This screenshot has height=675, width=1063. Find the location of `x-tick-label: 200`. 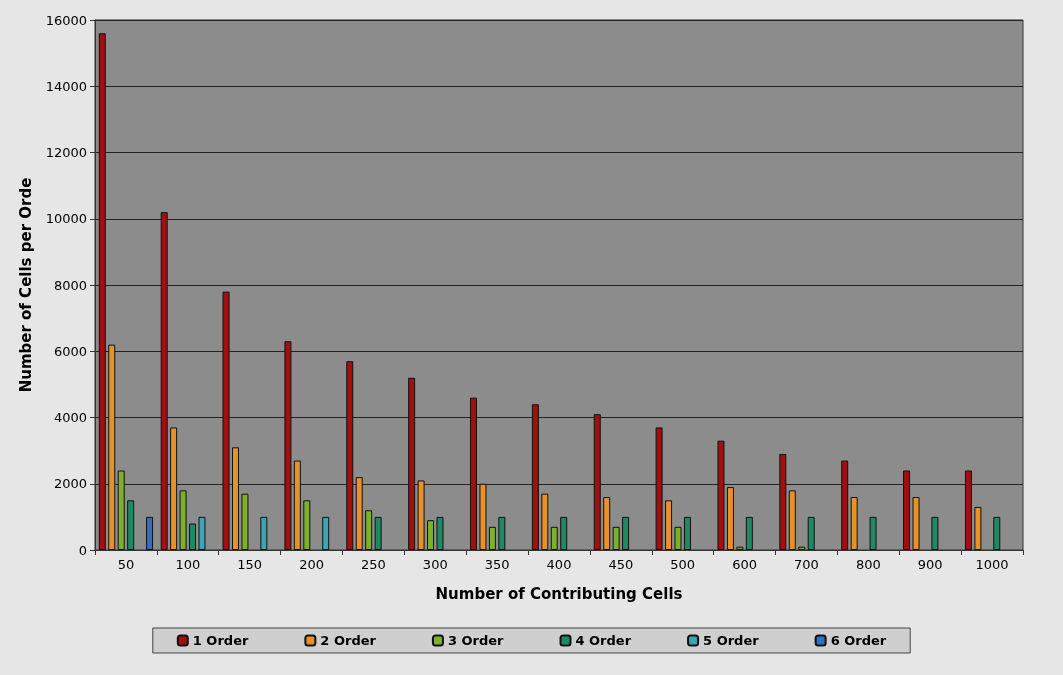

x-tick-label: 200 is located at coordinates (311, 564).